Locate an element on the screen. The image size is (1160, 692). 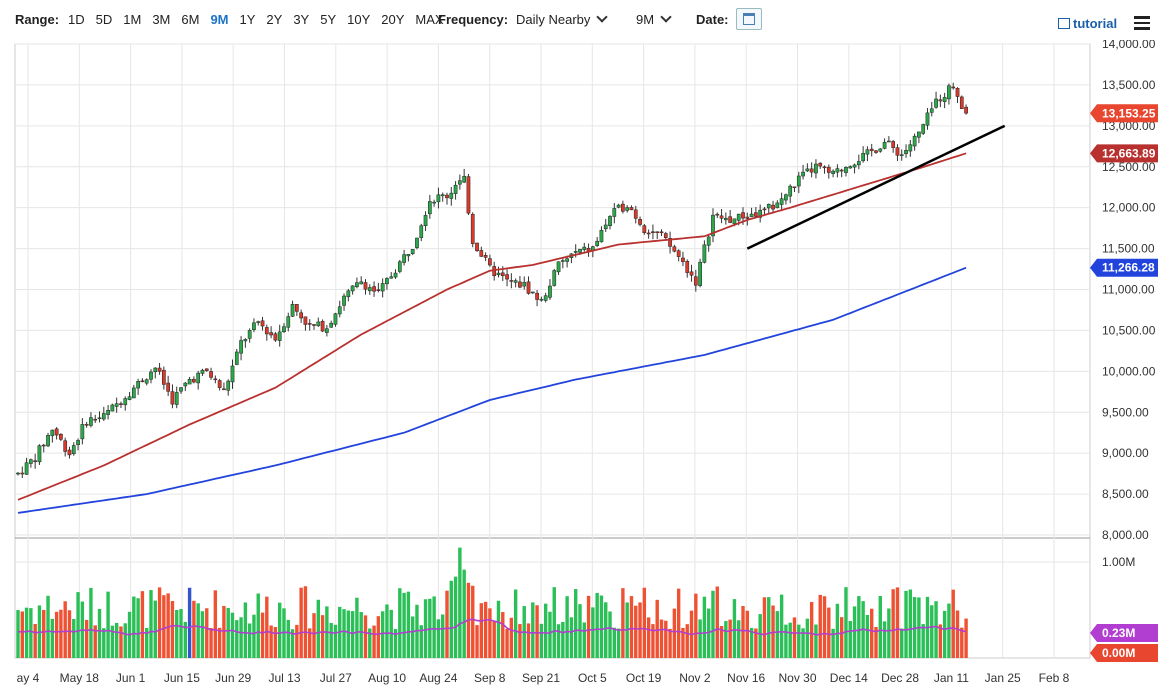
range-button-2y: 2Y is located at coordinates (274, 19).